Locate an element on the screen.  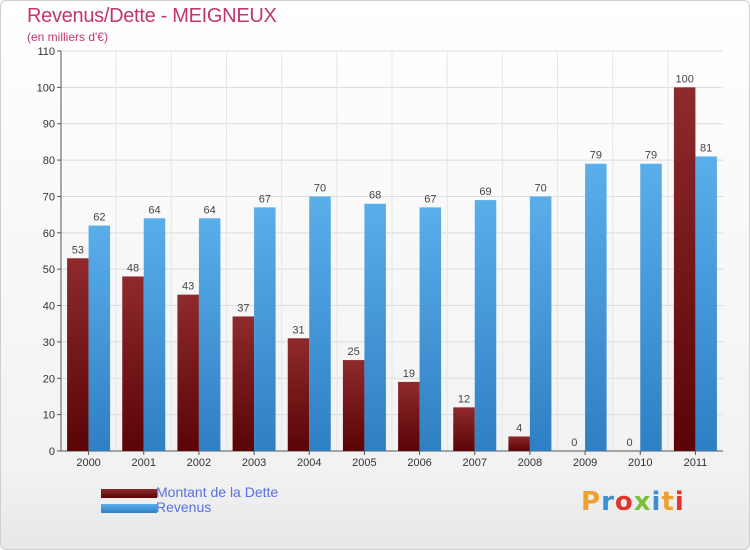
data-label-dette-2007: 12 is located at coordinates (464, 399).